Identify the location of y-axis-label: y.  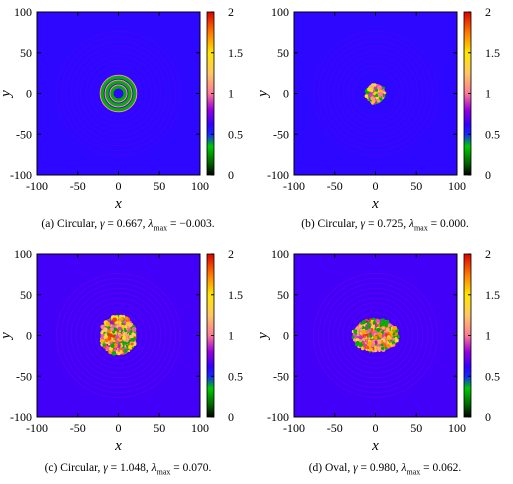
(7, 336).